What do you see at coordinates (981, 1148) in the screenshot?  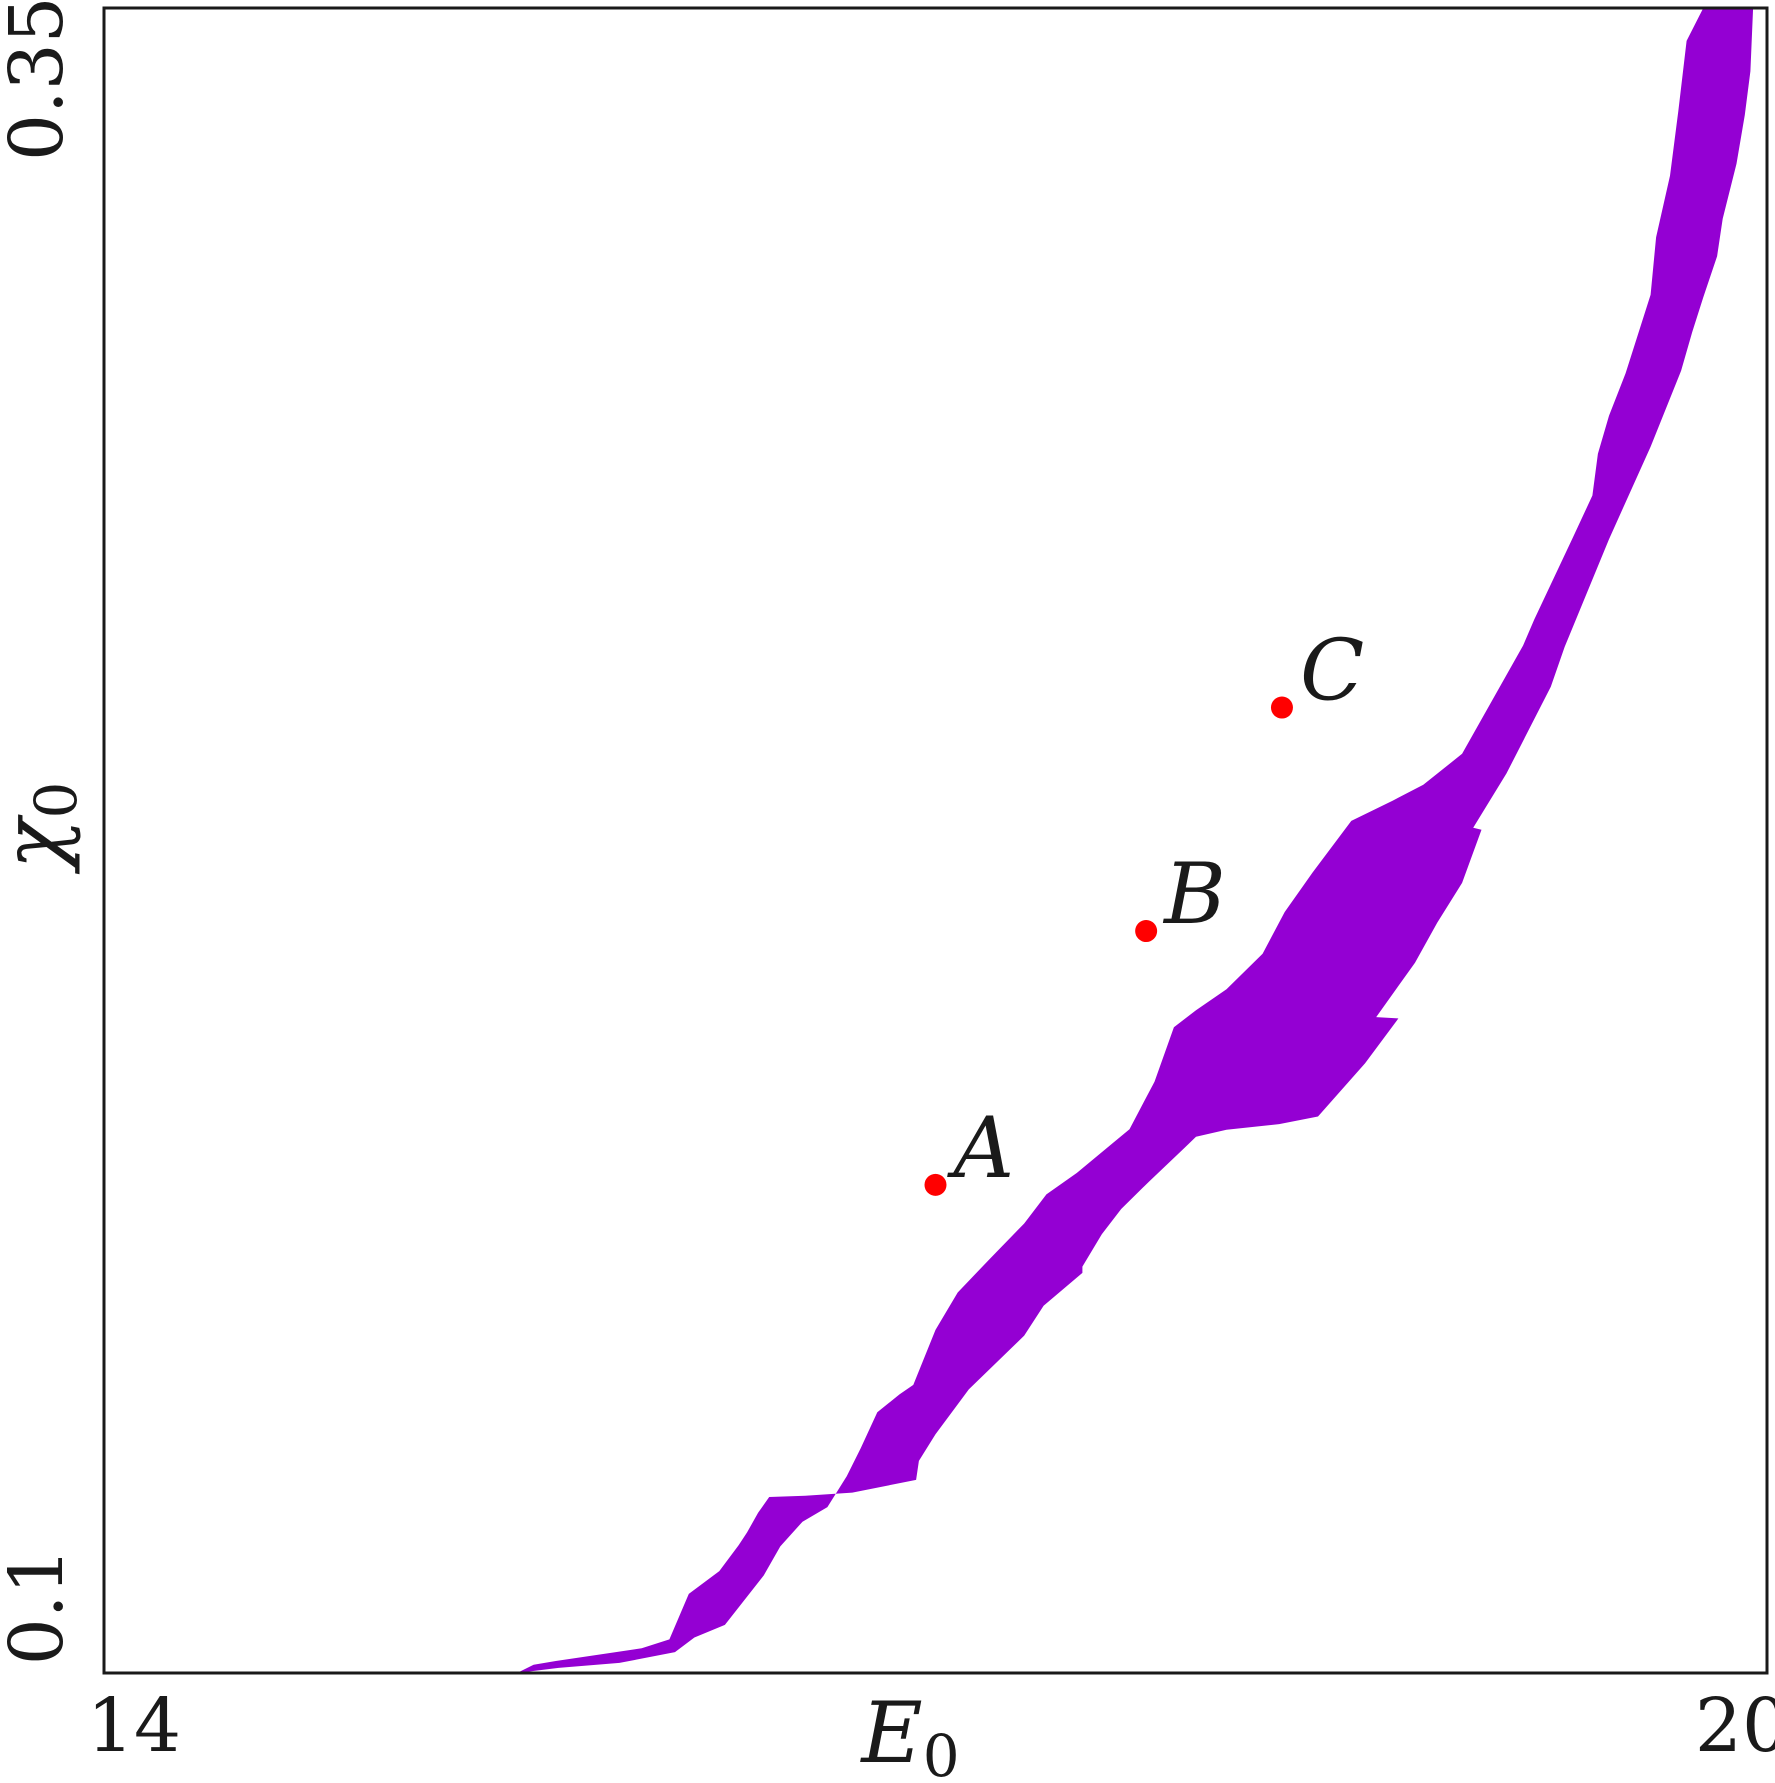 I see `point-label-A: A` at bounding box center [981, 1148].